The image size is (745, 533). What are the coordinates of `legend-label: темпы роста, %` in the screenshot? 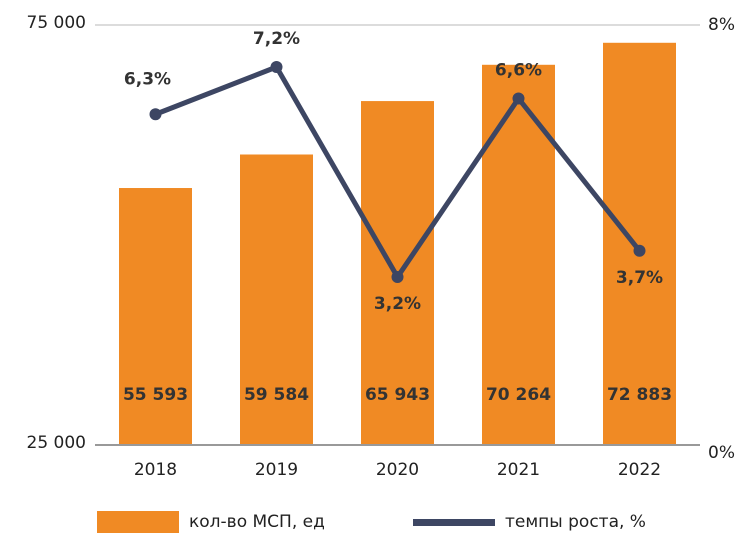 It's located at (575, 522).